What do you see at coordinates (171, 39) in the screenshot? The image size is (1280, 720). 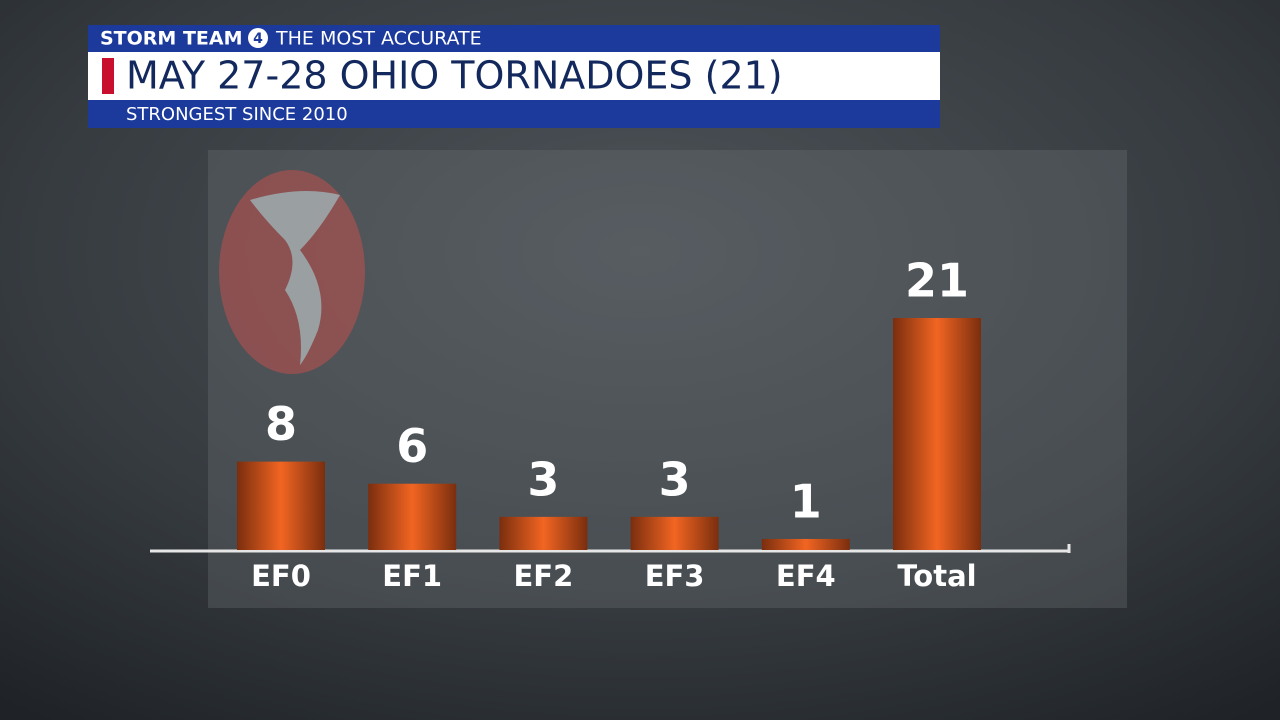 I see `brand: STORM TEAM` at bounding box center [171, 39].